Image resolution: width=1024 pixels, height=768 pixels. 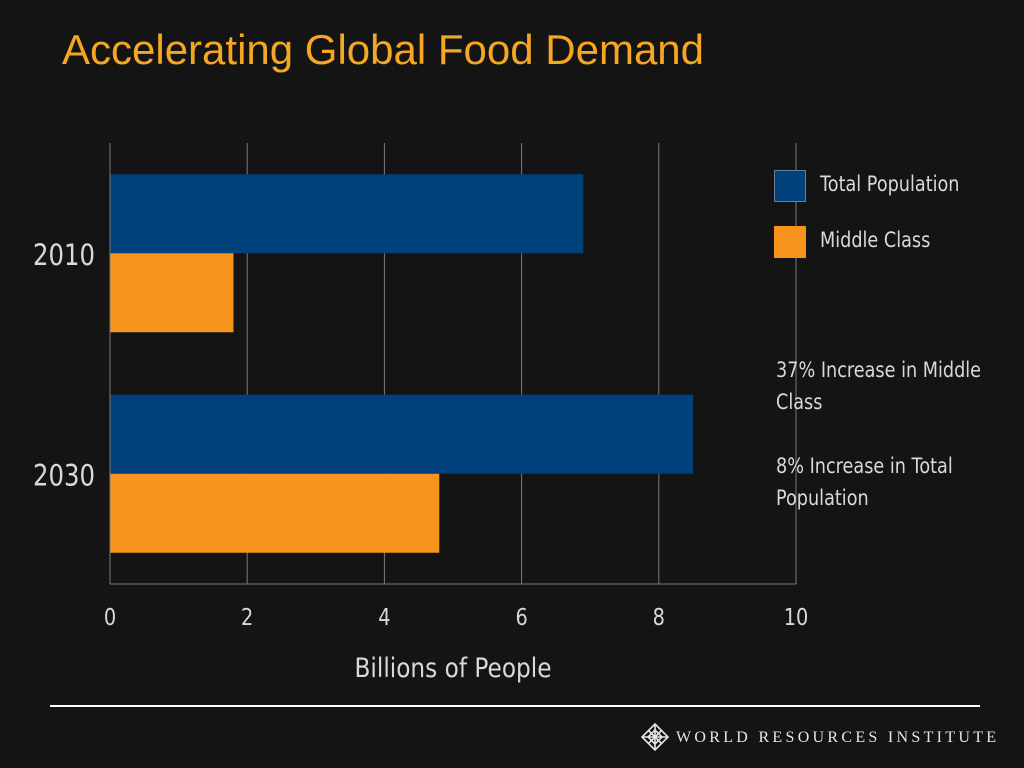 I want to click on x-tick-label: 0, so click(x=110, y=617).